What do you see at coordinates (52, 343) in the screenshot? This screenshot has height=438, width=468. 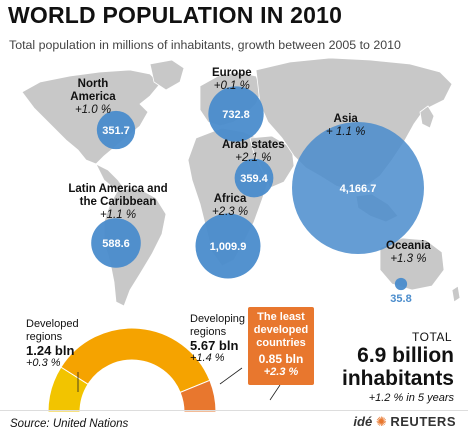 I see `developed-regions-label: Developed regions 1.24 bln +0.3 %` at bounding box center [52, 343].